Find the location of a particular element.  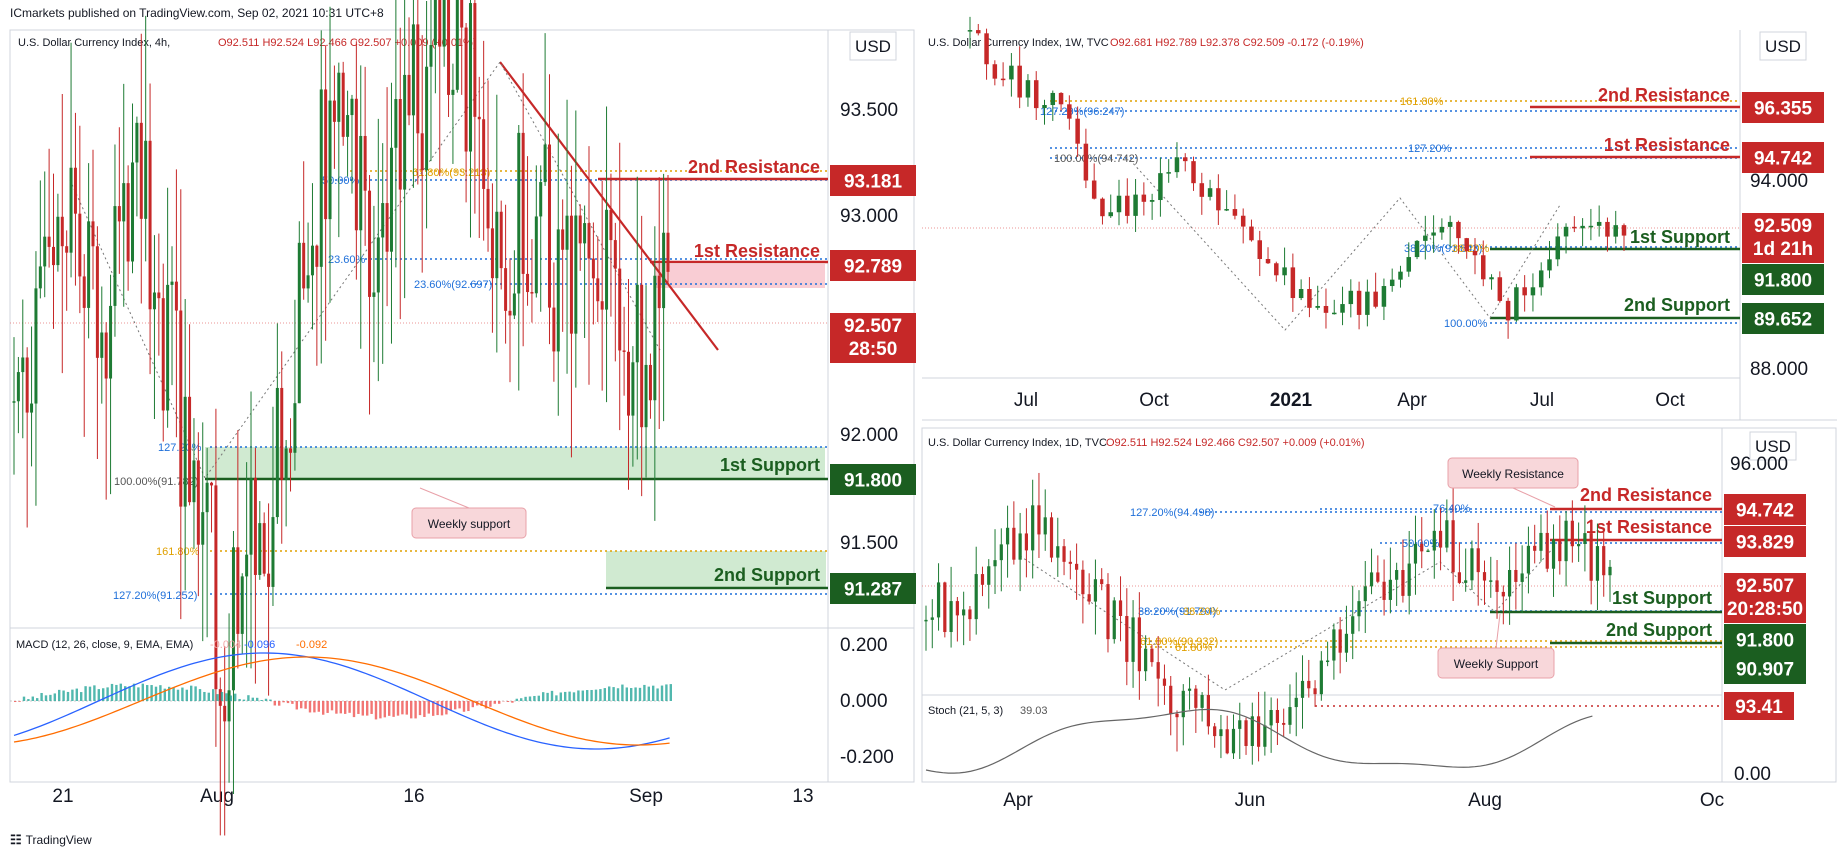

chart-1d-ytick: 96.000 is located at coordinates (1759, 464).